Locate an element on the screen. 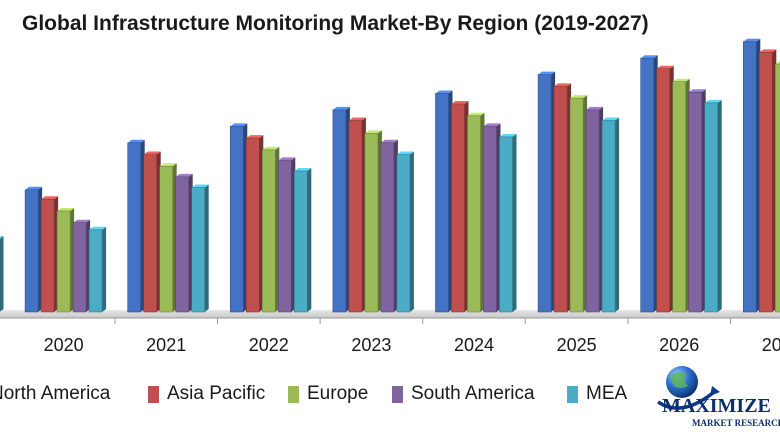 This screenshot has width=780, height=440. bar-north-america-2022 is located at coordinates (239, 218).